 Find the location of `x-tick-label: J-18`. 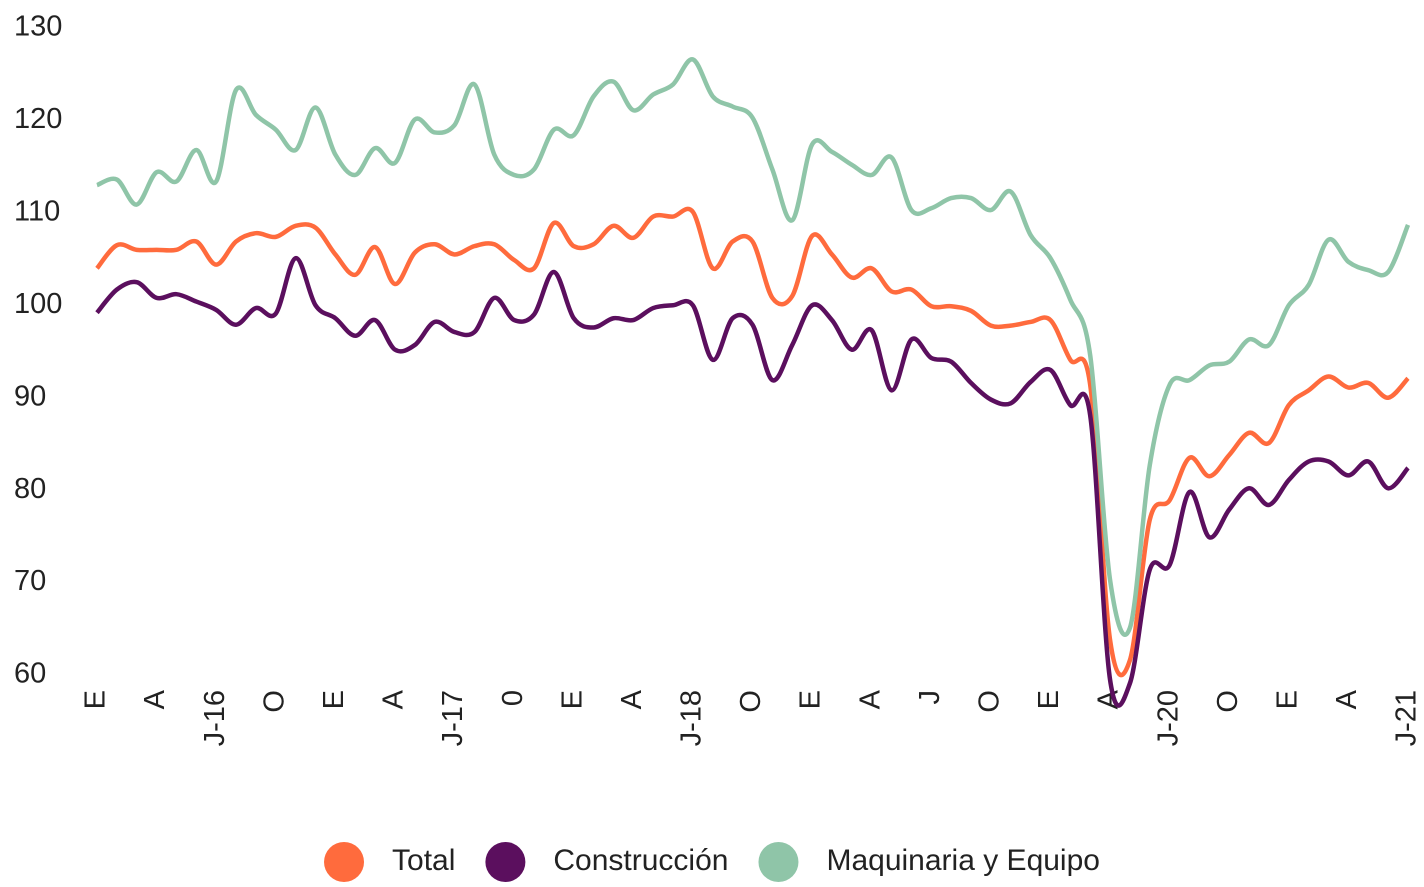

x-tick-label: J-18 is located at coordinates (692, 718).